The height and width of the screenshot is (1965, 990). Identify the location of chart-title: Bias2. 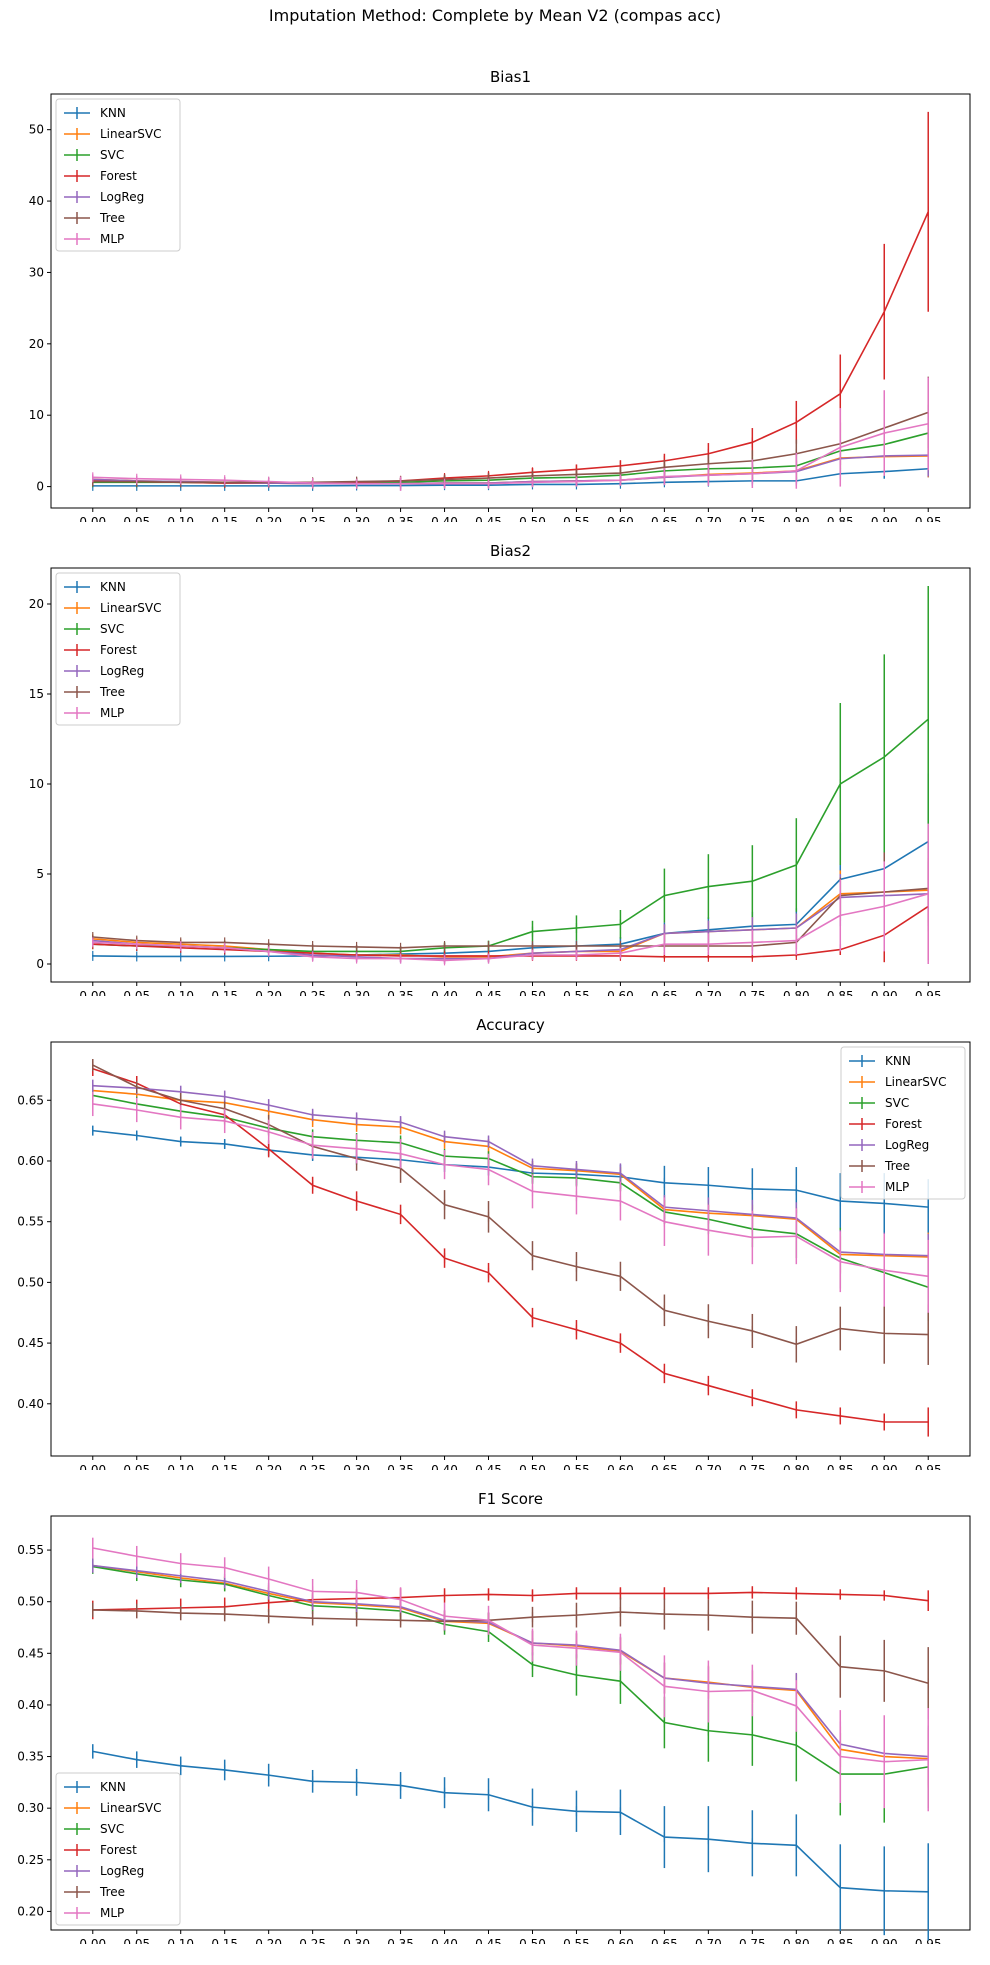
(510, 551).